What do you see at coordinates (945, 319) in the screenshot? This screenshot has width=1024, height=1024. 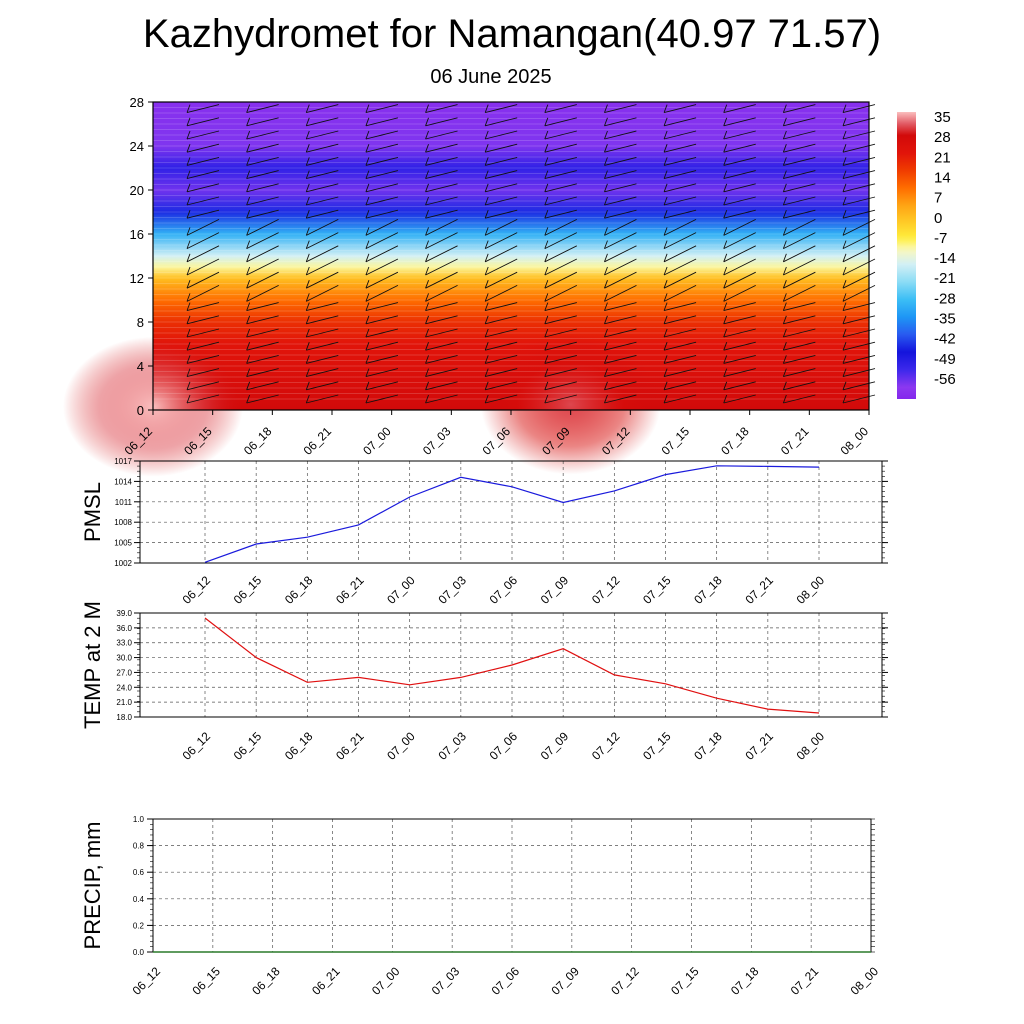 I see `colorbar-label: -35` at bounding box center [945, 319].